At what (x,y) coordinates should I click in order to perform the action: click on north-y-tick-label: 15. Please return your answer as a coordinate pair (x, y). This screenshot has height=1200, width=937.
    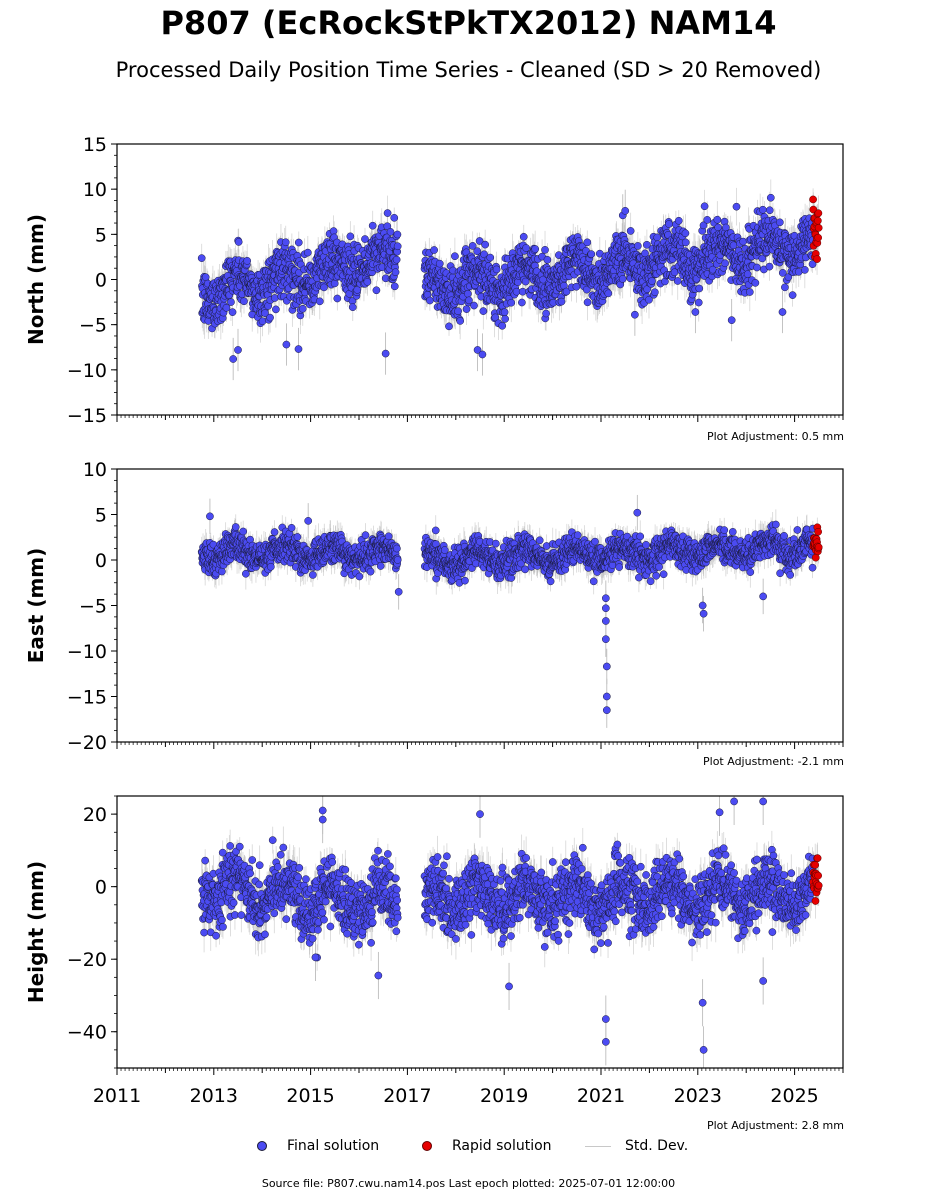
    Looking at the image, I should click on (95, 145).